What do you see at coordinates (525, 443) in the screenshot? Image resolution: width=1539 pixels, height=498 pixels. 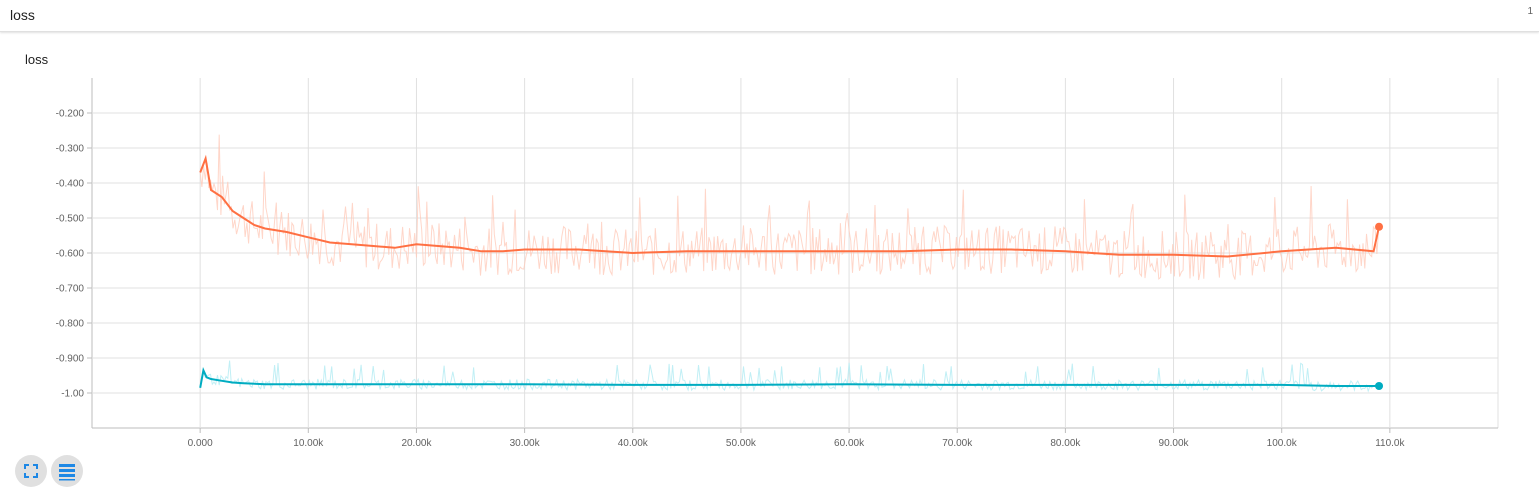 I see `x-tick-label: 30.00k` at bounding box center [525, 443].